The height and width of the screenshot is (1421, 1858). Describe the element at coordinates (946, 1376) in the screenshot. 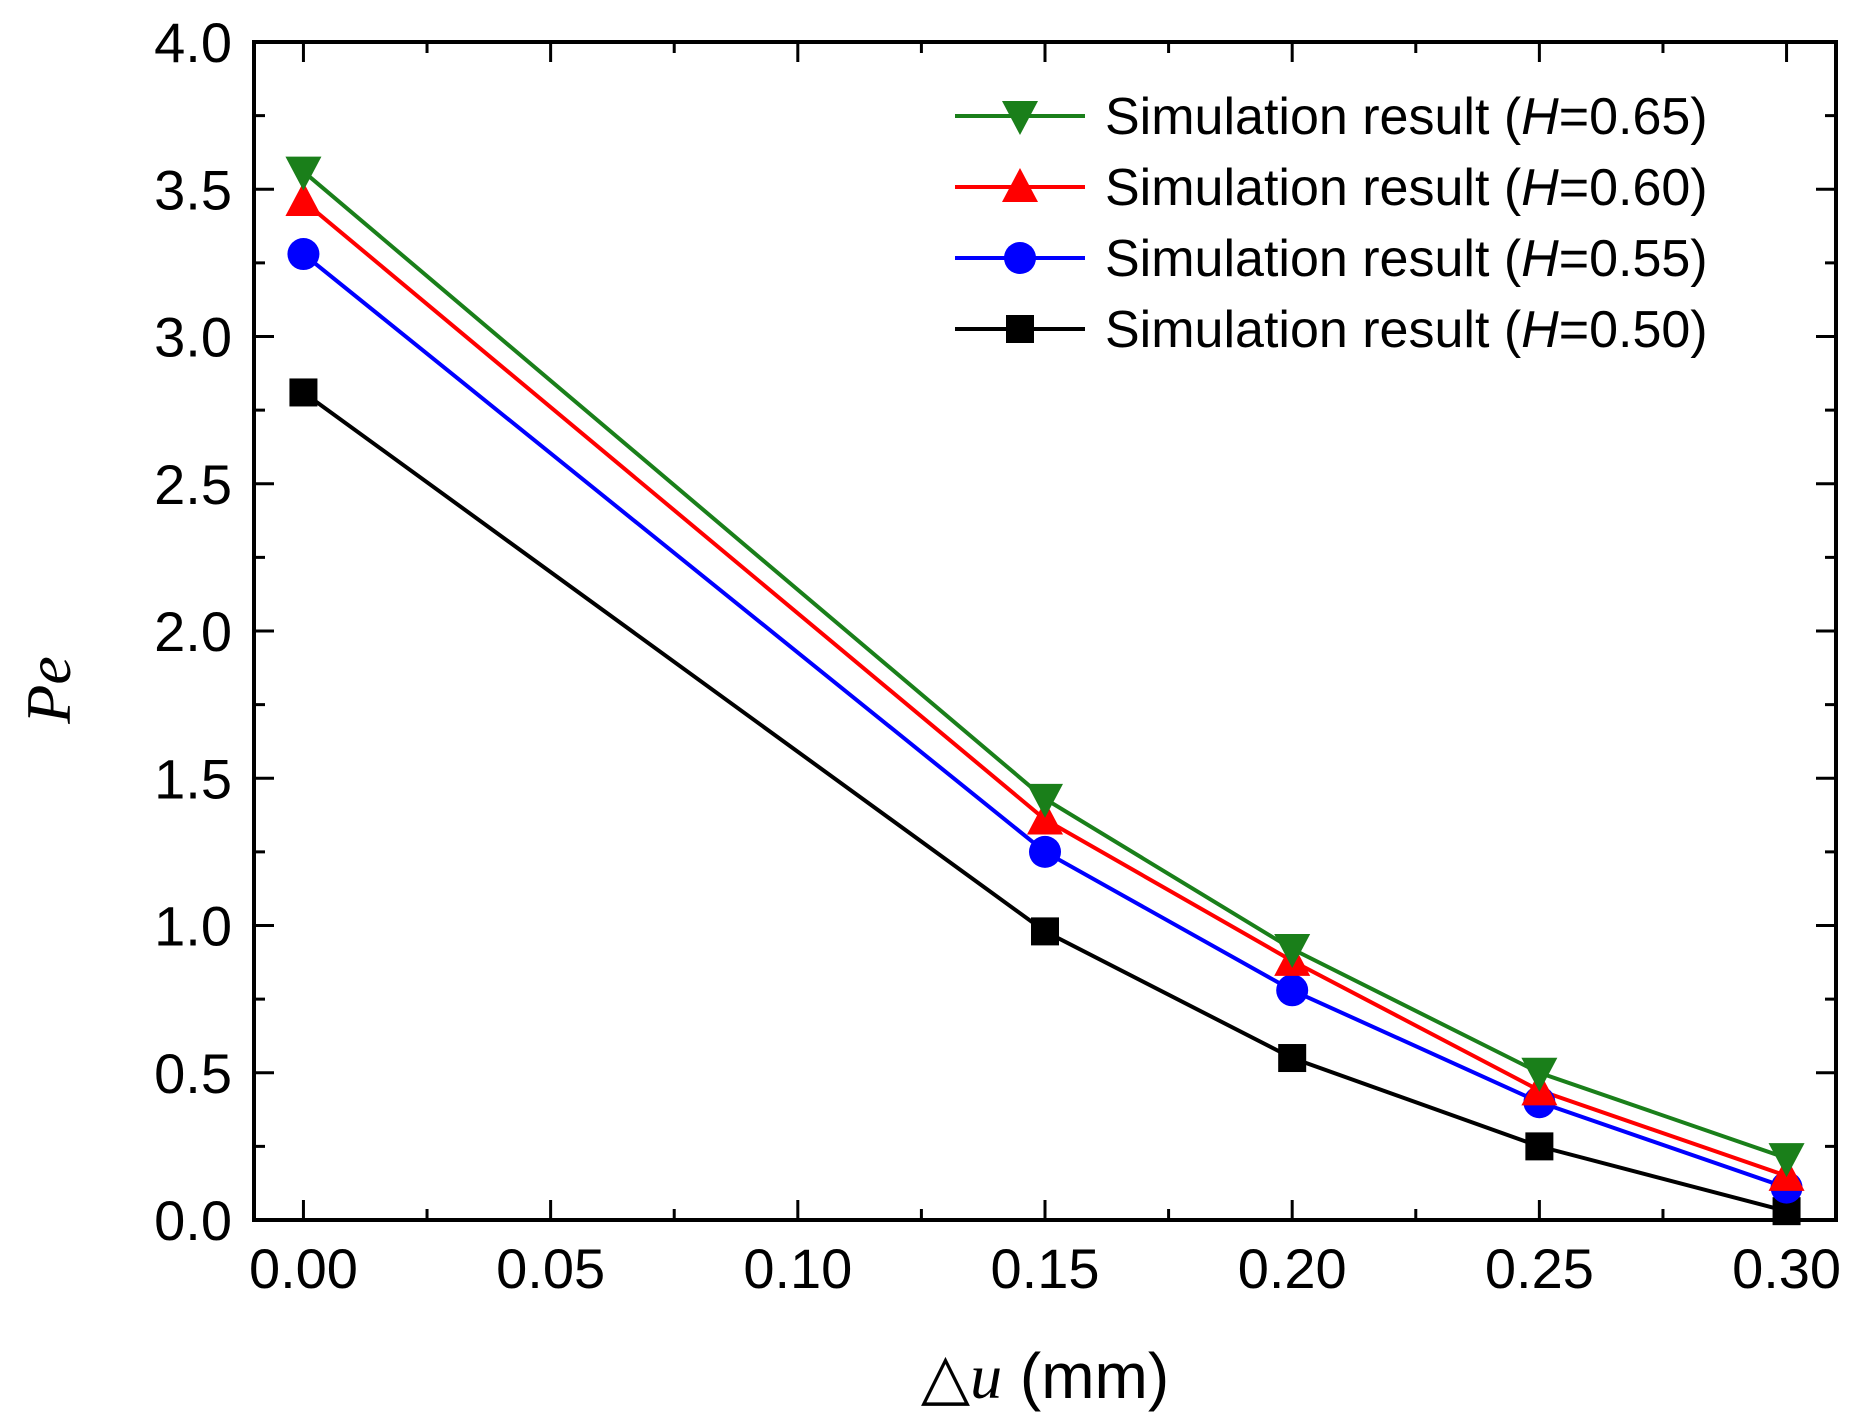

I see `x-axis-delta-symbol: △` at that location.